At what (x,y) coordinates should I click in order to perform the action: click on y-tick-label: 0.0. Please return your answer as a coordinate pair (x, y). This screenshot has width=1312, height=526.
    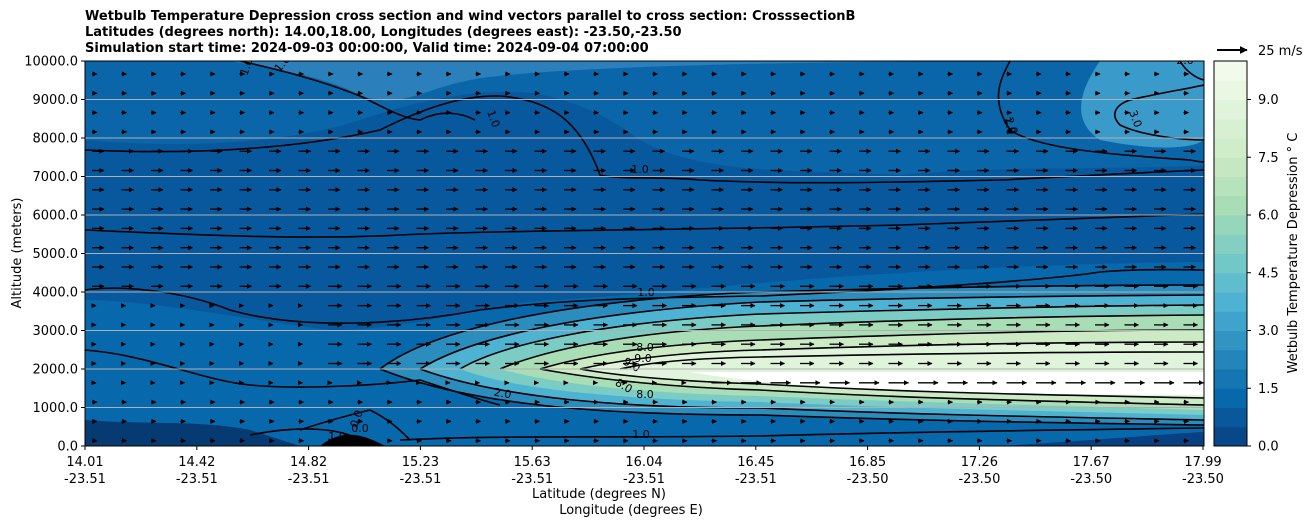
    Looking at the image, I should click on (67, 447).